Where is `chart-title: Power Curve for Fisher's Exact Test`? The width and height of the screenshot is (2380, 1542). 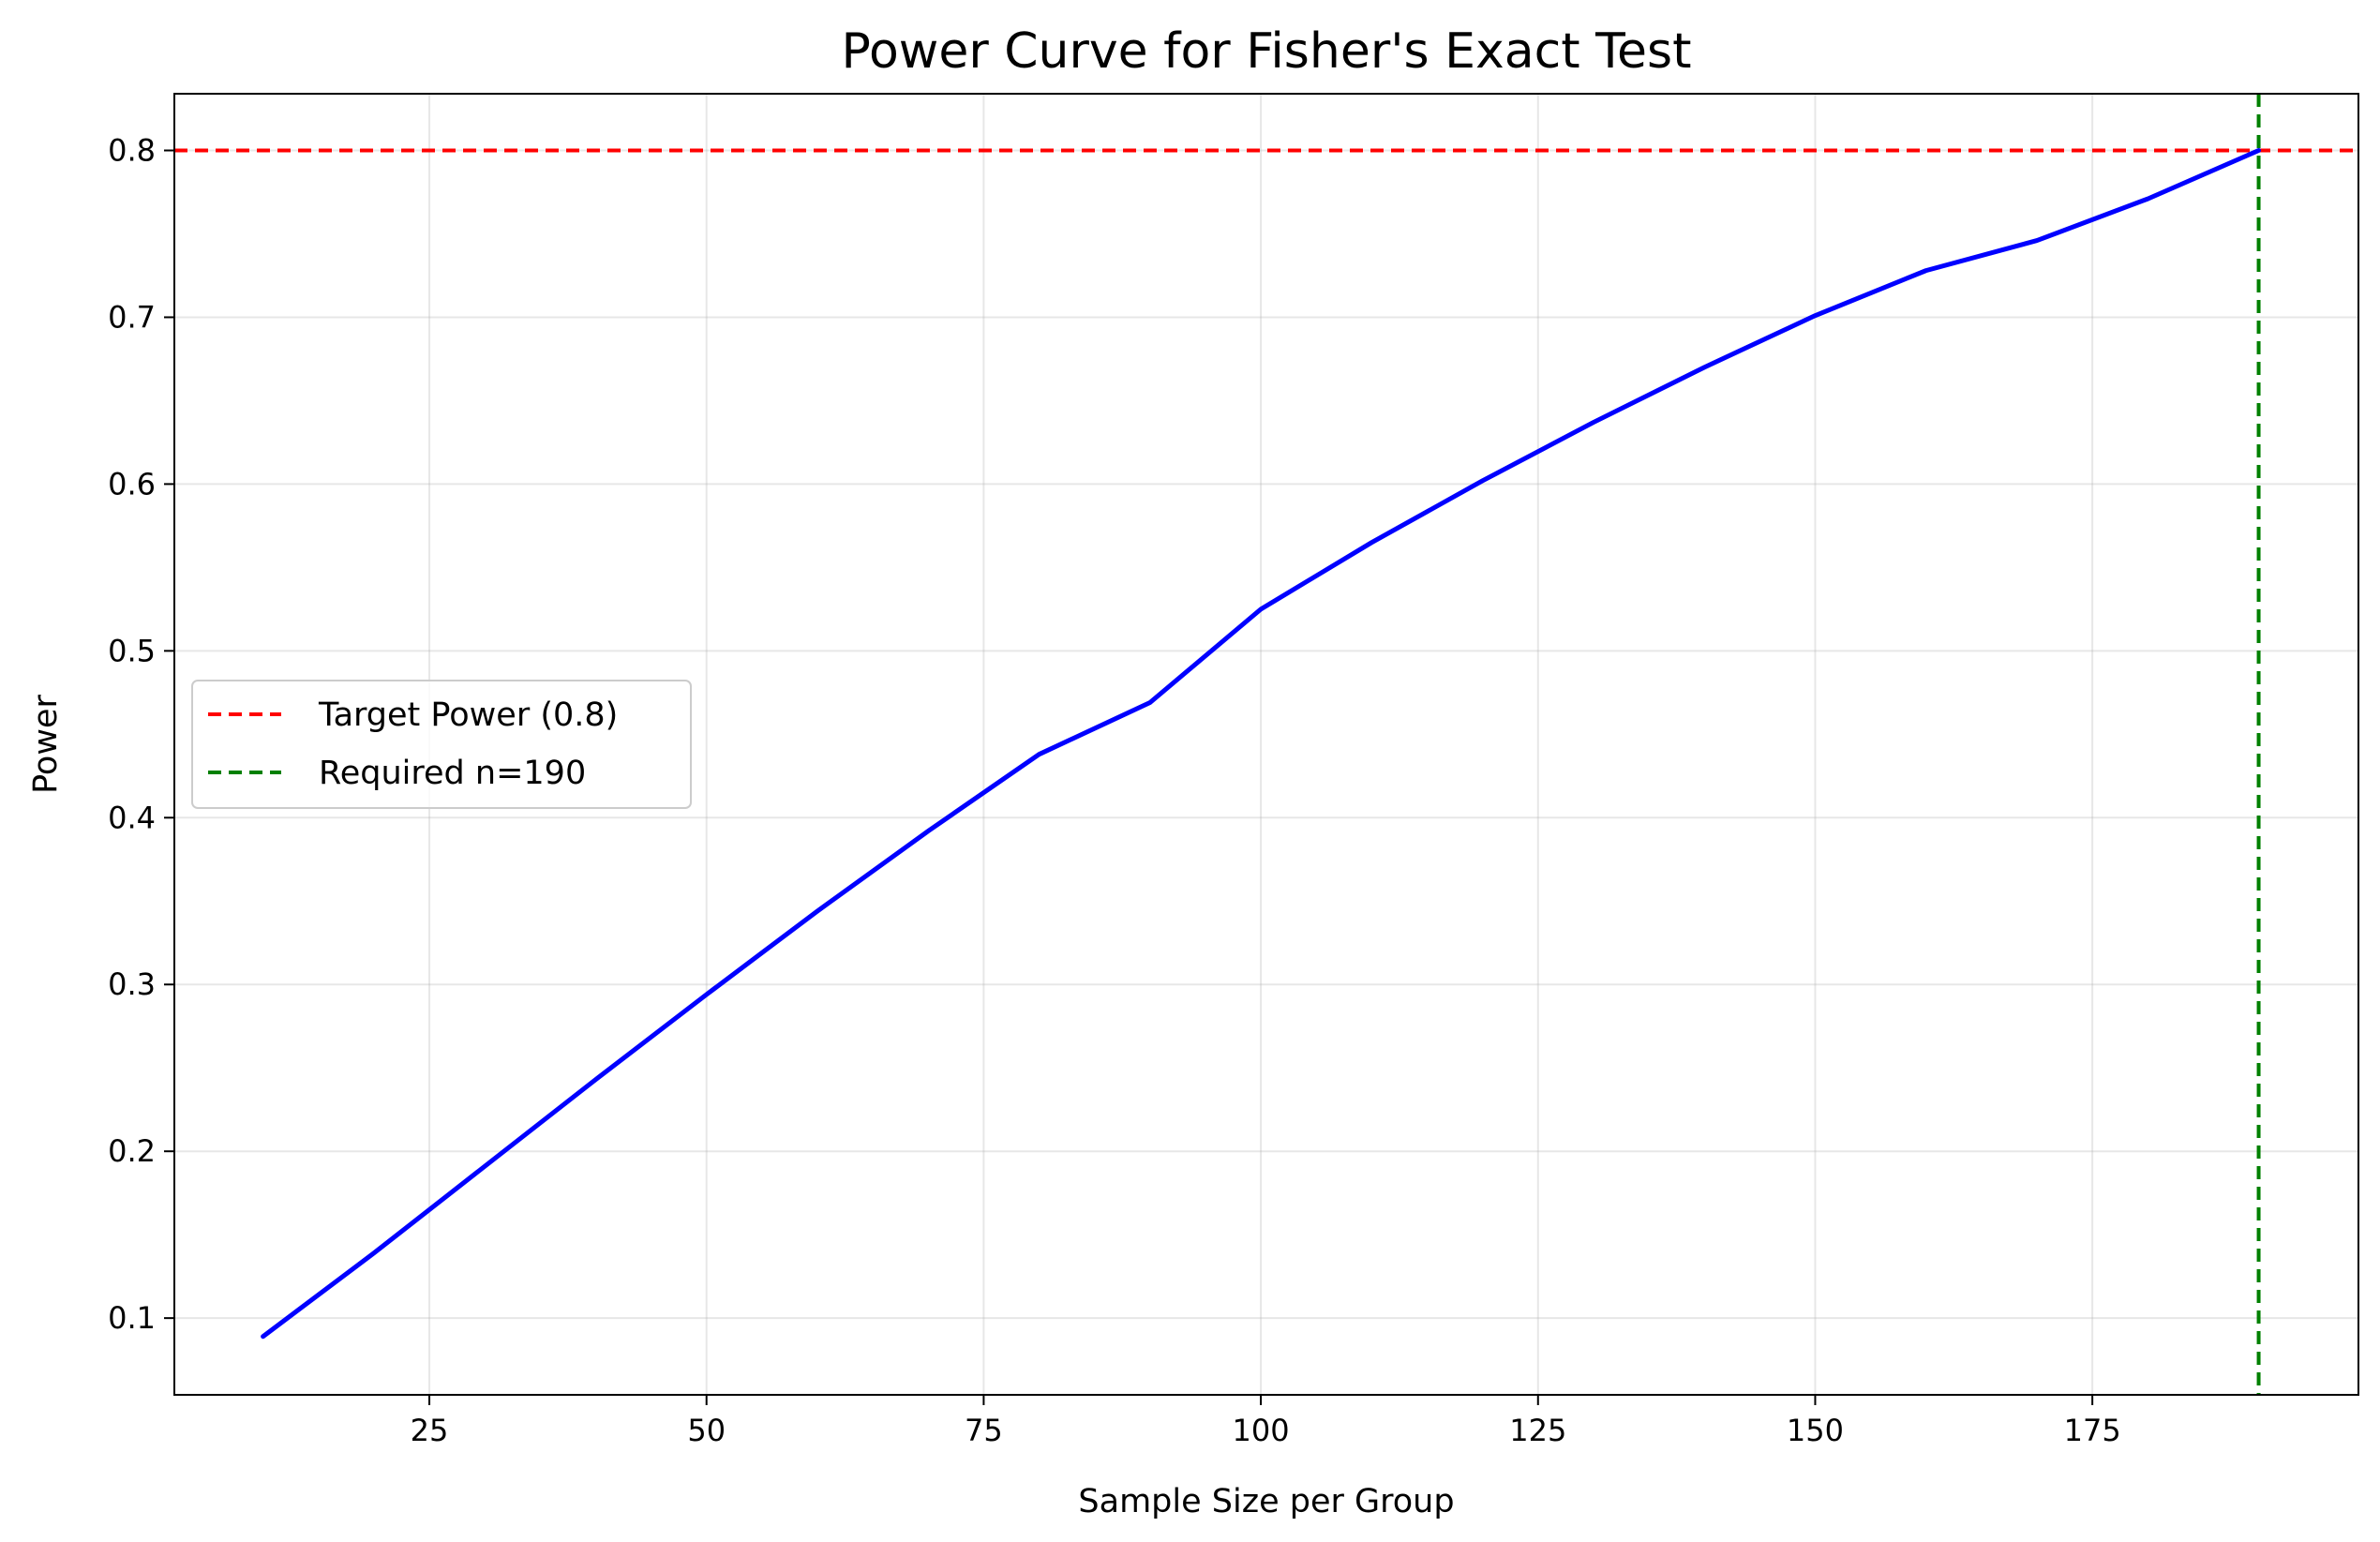 chart-title: Power Curve for Fisher's Exact Test is located at coordinates (1266, 51).